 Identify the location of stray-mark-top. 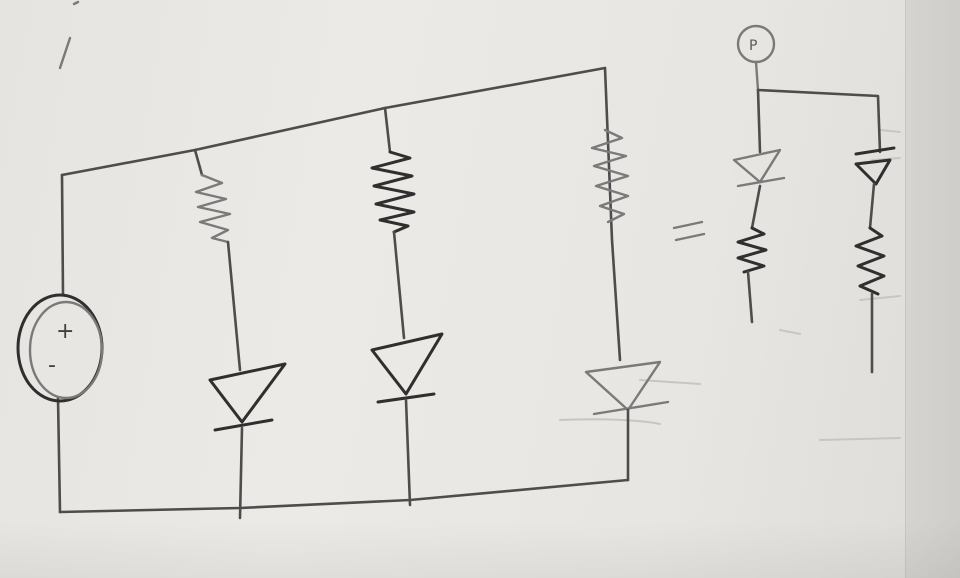
(76, 3).